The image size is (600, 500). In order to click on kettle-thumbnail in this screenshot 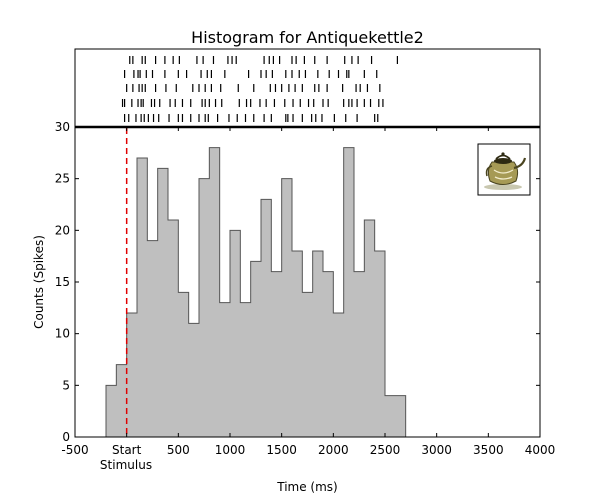, I will do `click(504, 169)`.